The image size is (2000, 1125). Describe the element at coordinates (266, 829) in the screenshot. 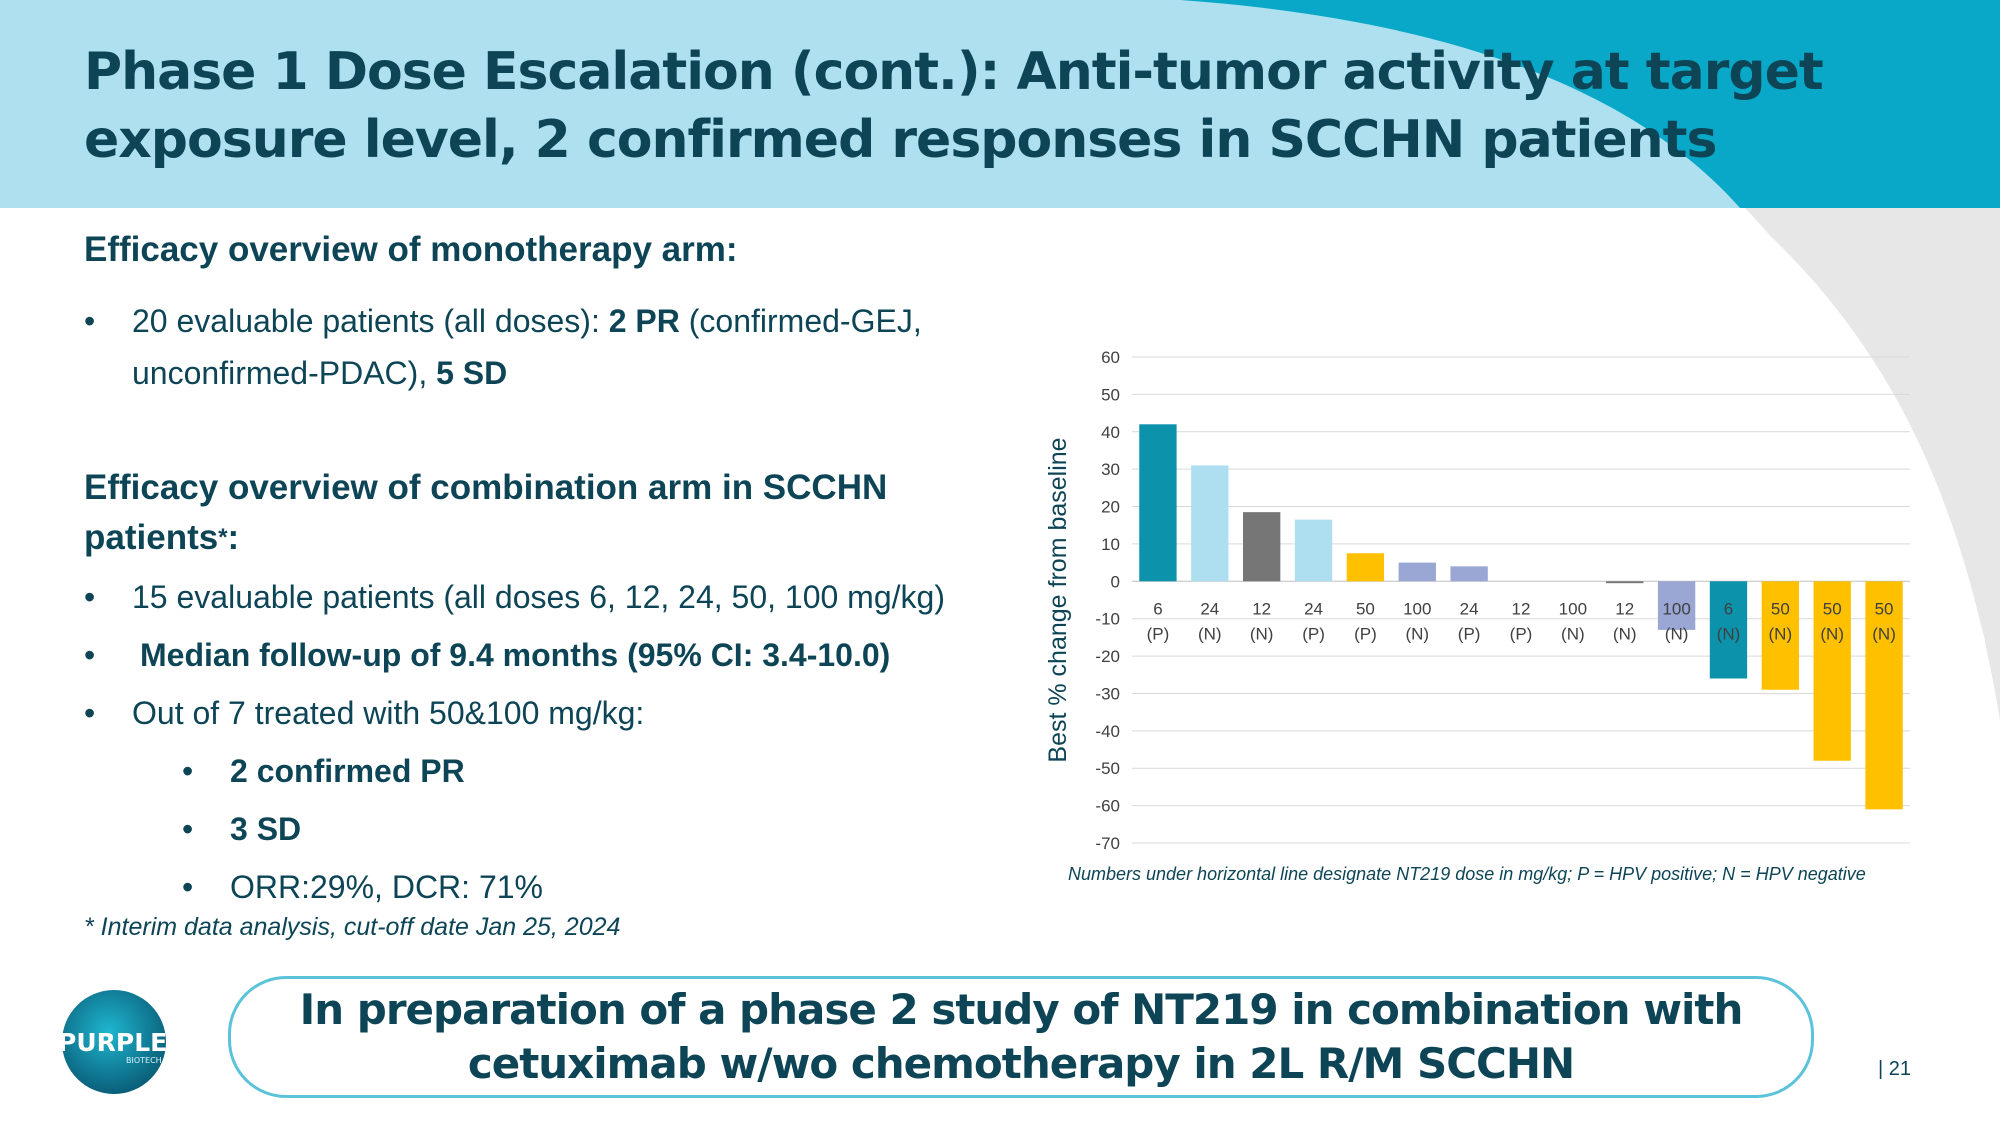

I see `sub-bullet-sd-text: 3 SD` at that location.